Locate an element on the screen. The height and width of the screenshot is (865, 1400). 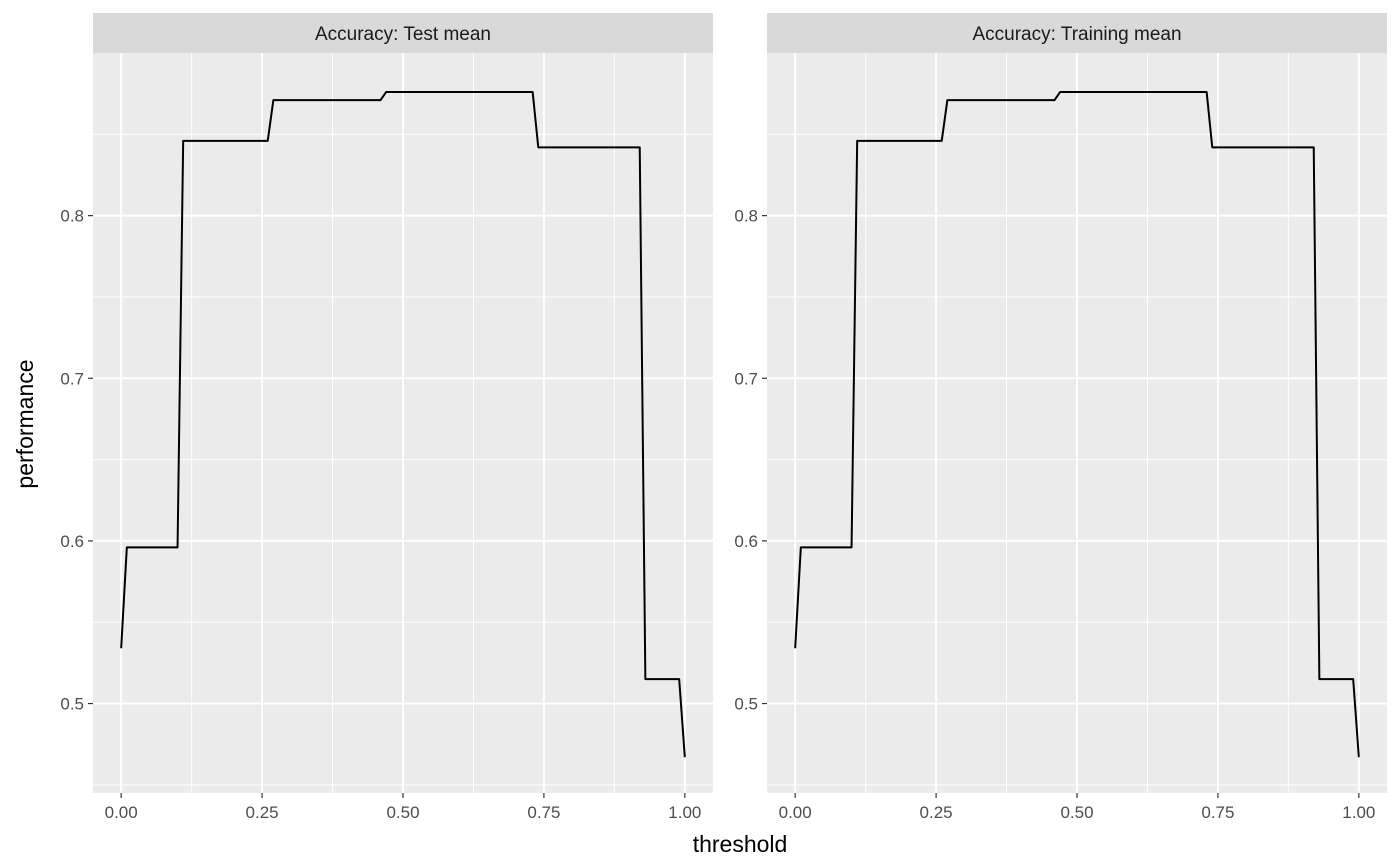
facet-strip-title: Accuracy: Training mean is located at coordinates (1076, 34).